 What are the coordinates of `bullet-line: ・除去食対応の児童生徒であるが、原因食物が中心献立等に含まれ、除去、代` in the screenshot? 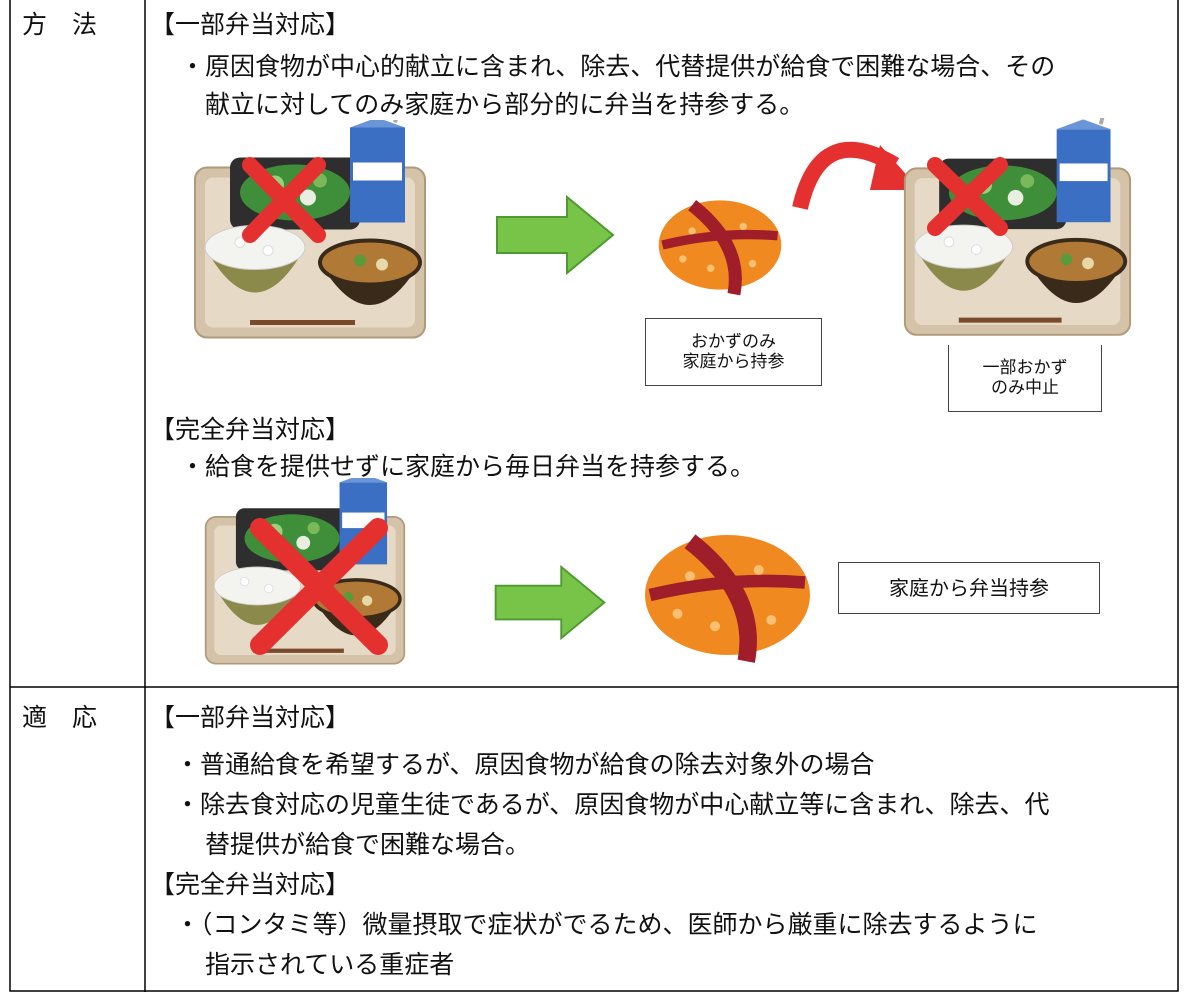 It's located at (612, 804).